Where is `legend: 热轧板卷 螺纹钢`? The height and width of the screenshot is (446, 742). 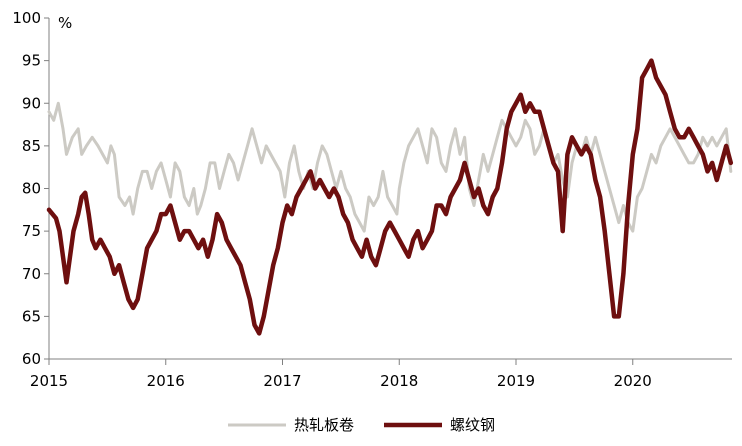 legend: 热轧板卷 螺纹钢 is located at coordinates (361, 425).